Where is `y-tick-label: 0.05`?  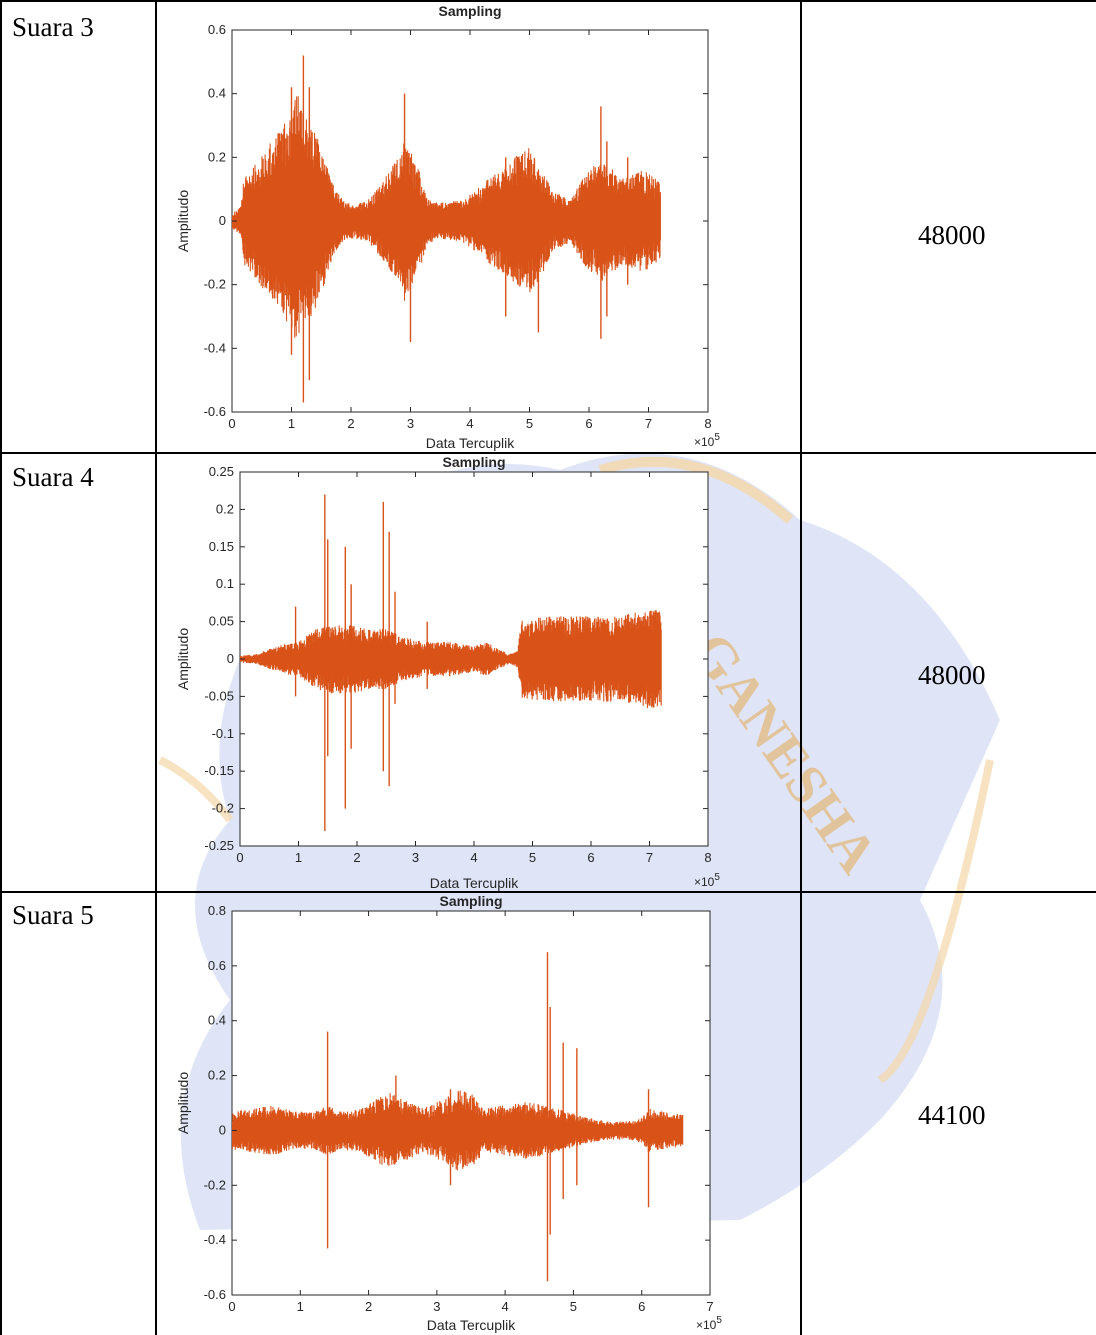 y-tick-label: 0.05 is located at coordinates (221, 621).